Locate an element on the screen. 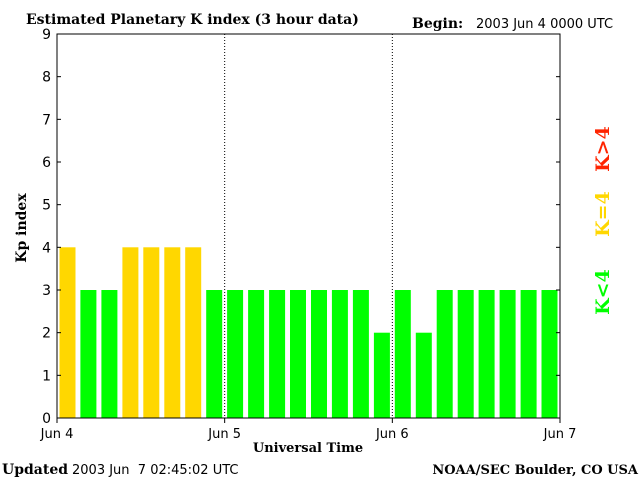 The image size is (640, 480). x-tick-label: Jun 4 is located at coordinates (57, 434).